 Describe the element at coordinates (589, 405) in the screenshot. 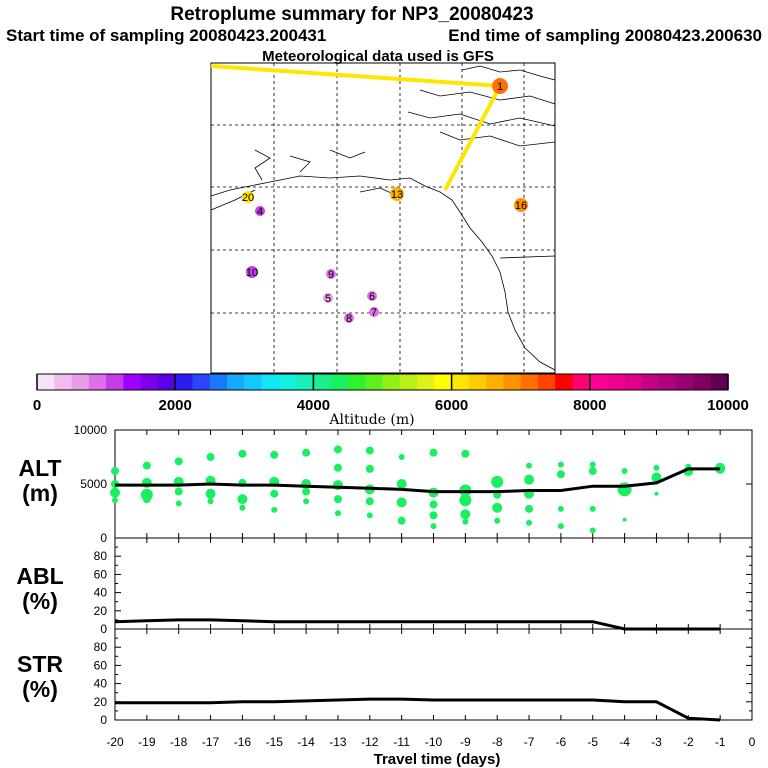

I see `colorbar-tick-label: 8000` at that location.